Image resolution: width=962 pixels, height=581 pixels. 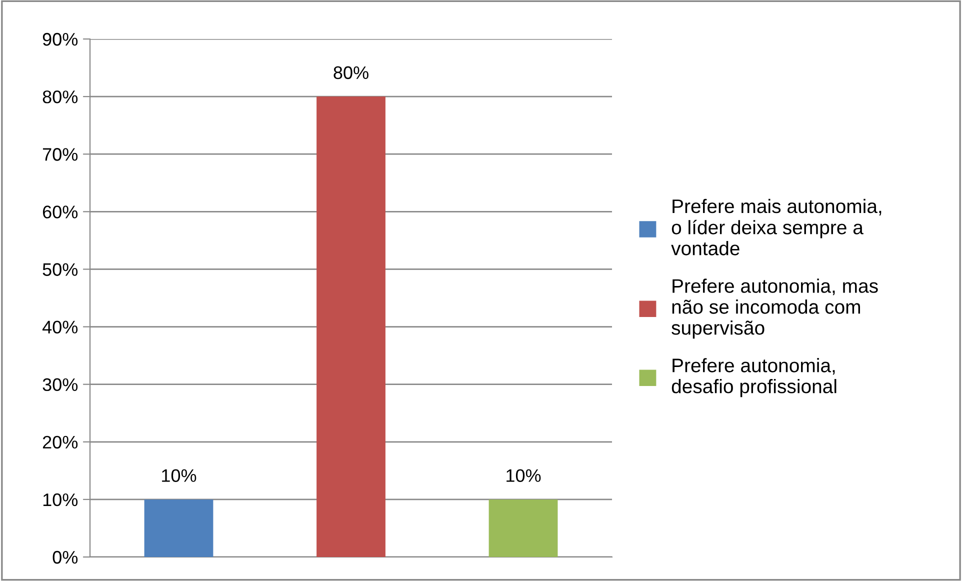 What do you see at coordinates (60, 269) in the screenshot?
I see `y-tick-label: 50%` at bounding box center [60, 269].